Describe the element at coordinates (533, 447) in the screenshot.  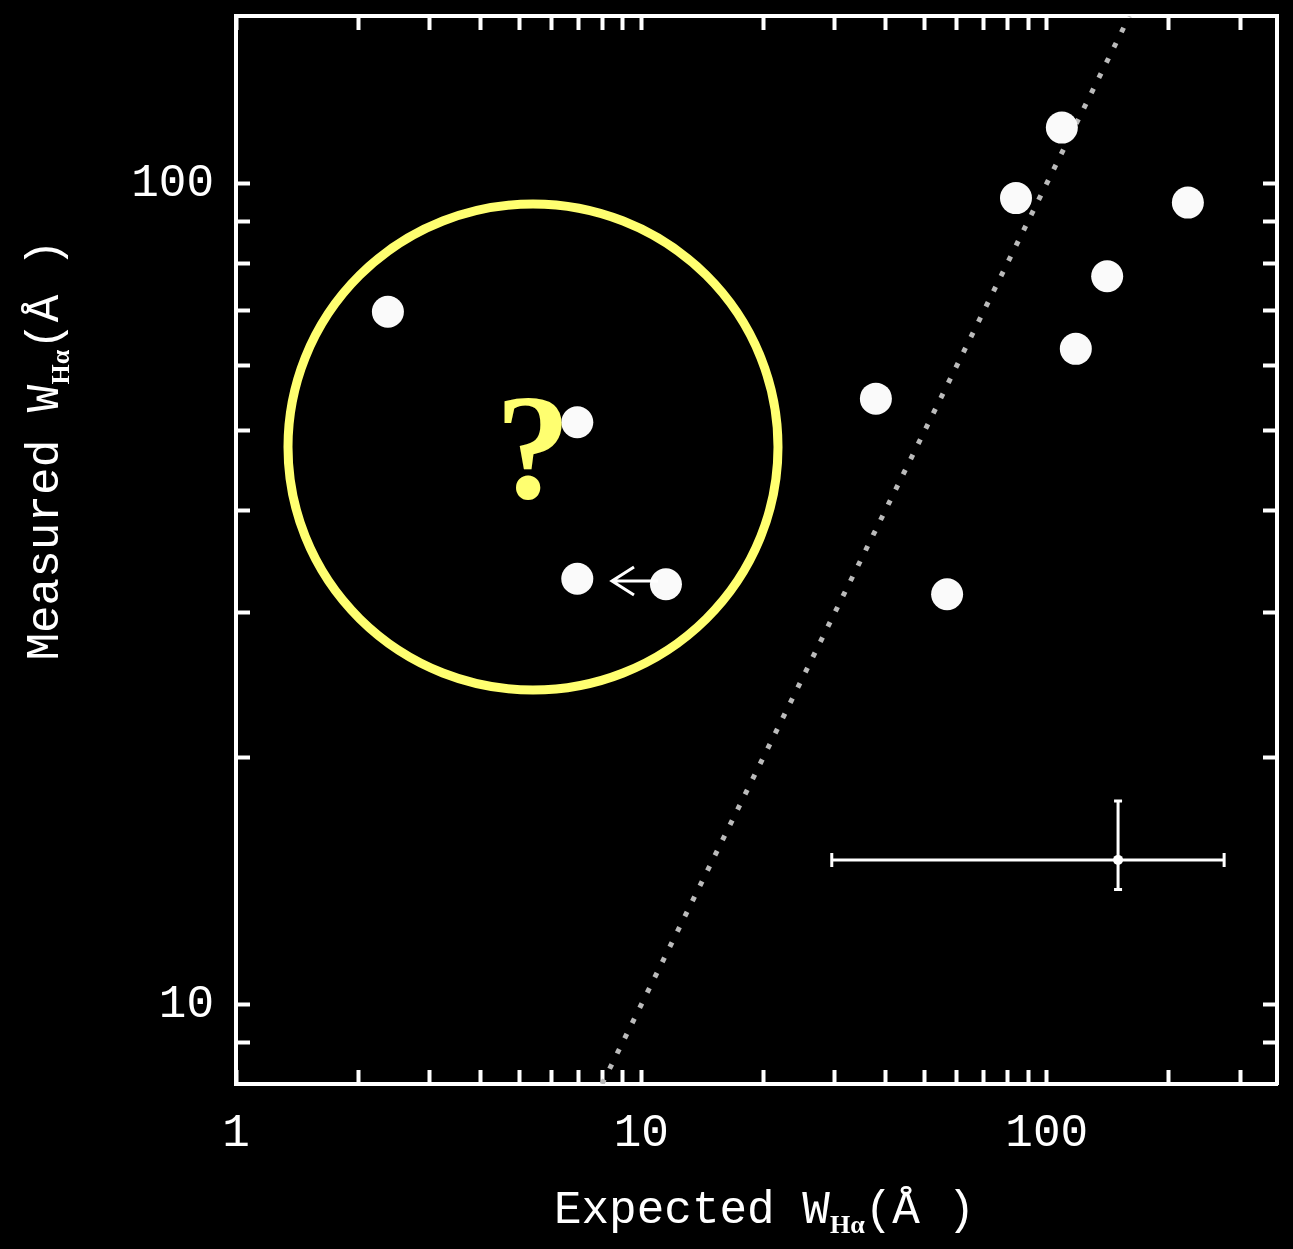
I see `annotation: ?` at that location.